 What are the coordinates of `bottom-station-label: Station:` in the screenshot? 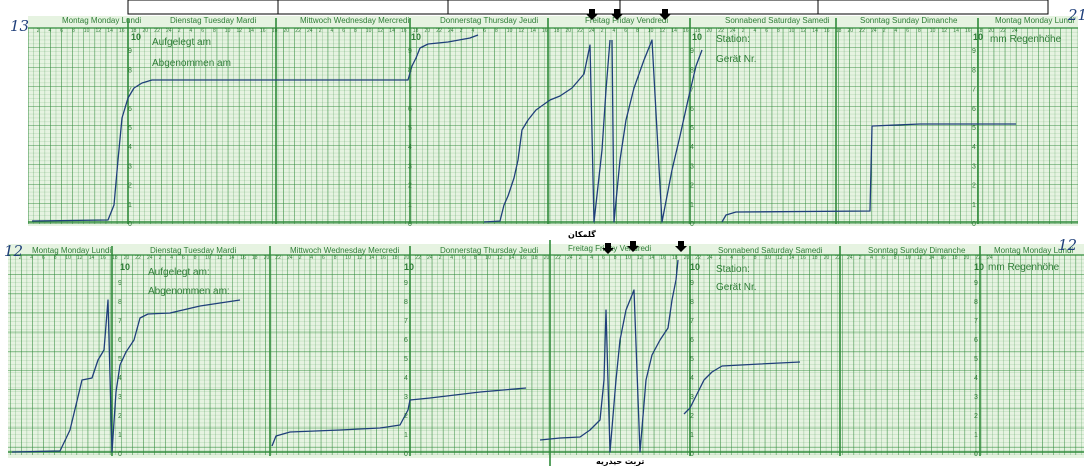 It's located at (733, 269).